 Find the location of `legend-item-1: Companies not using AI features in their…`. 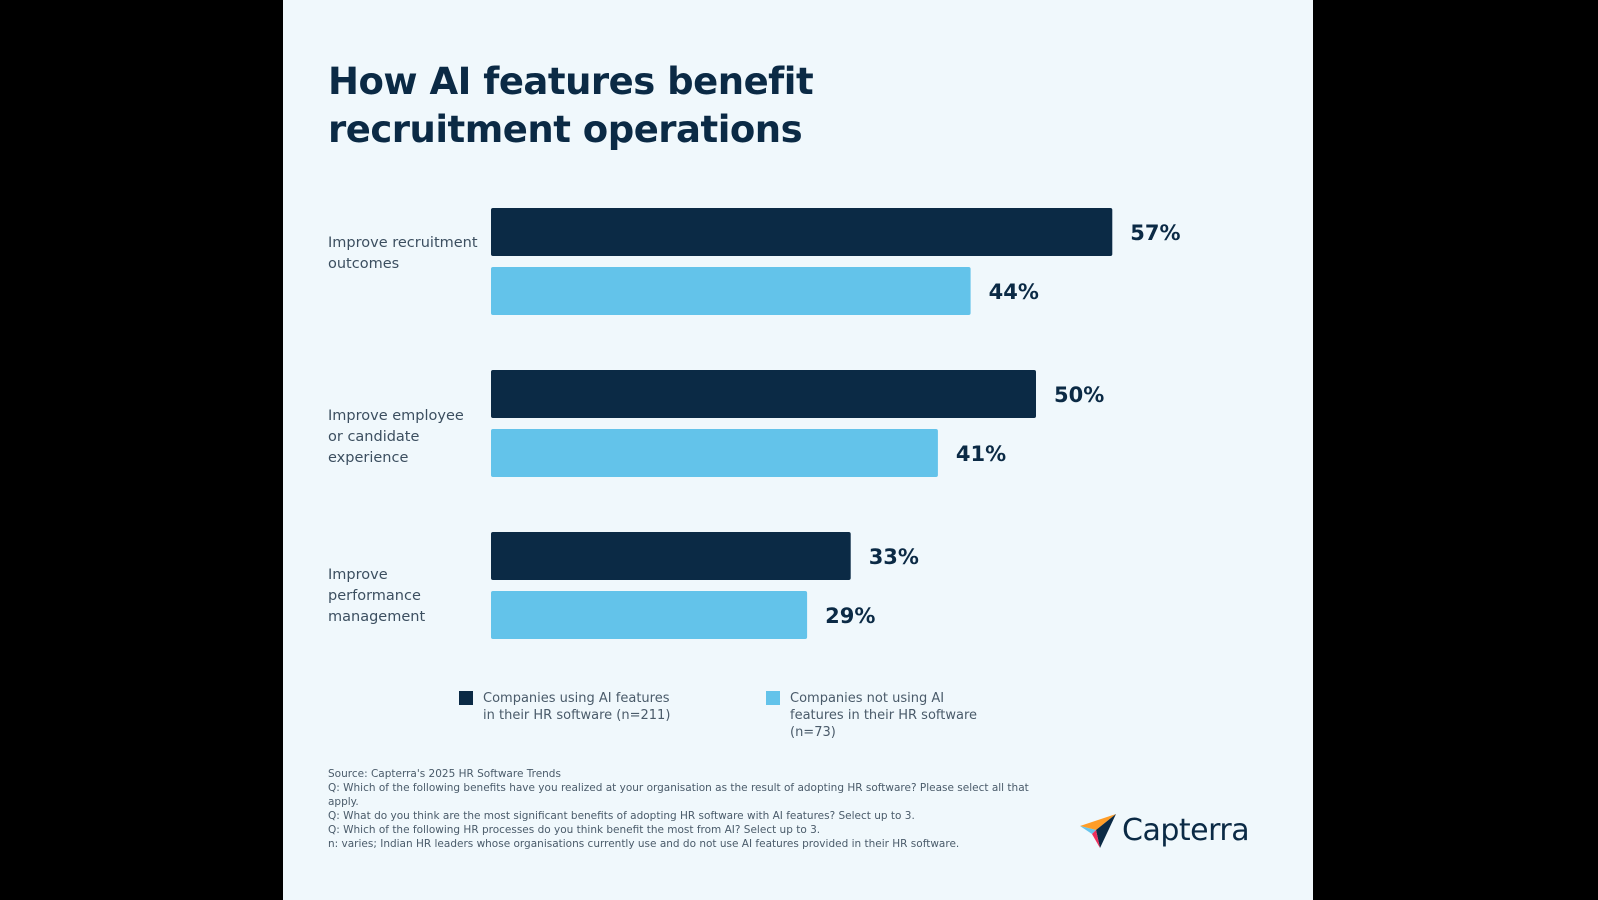

legend-item-1: Companies not using AI features in their… is located at coordinates (878, 715).